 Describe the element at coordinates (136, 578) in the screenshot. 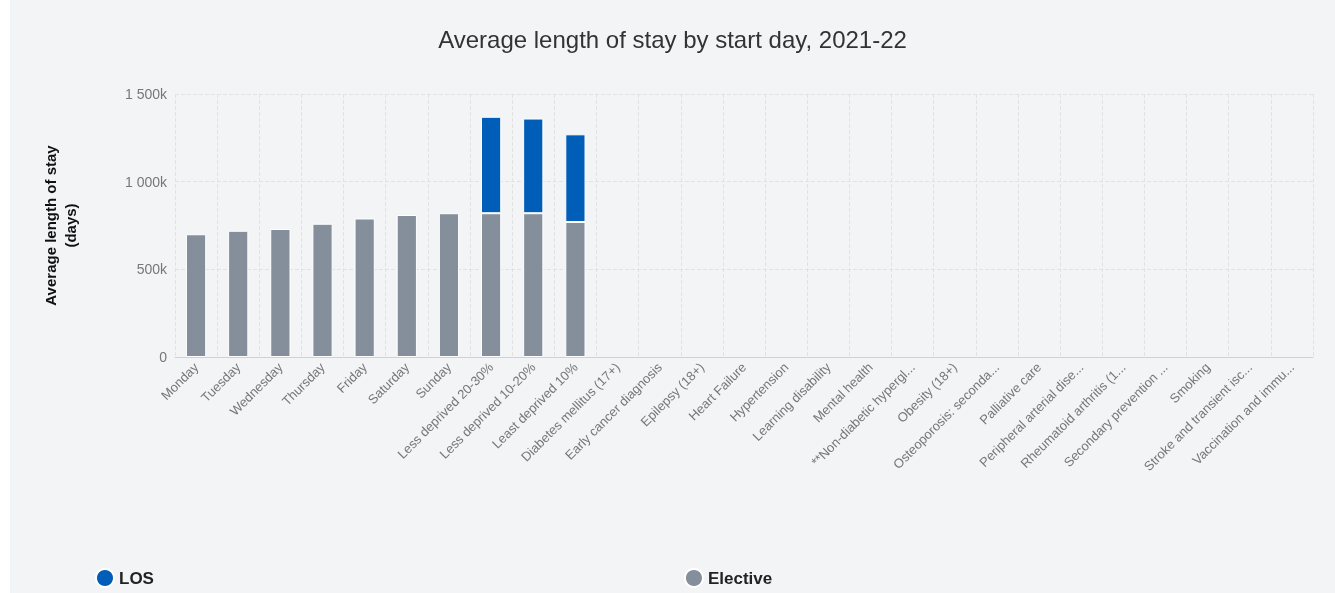

I see `legend-label: LOS` at that location.